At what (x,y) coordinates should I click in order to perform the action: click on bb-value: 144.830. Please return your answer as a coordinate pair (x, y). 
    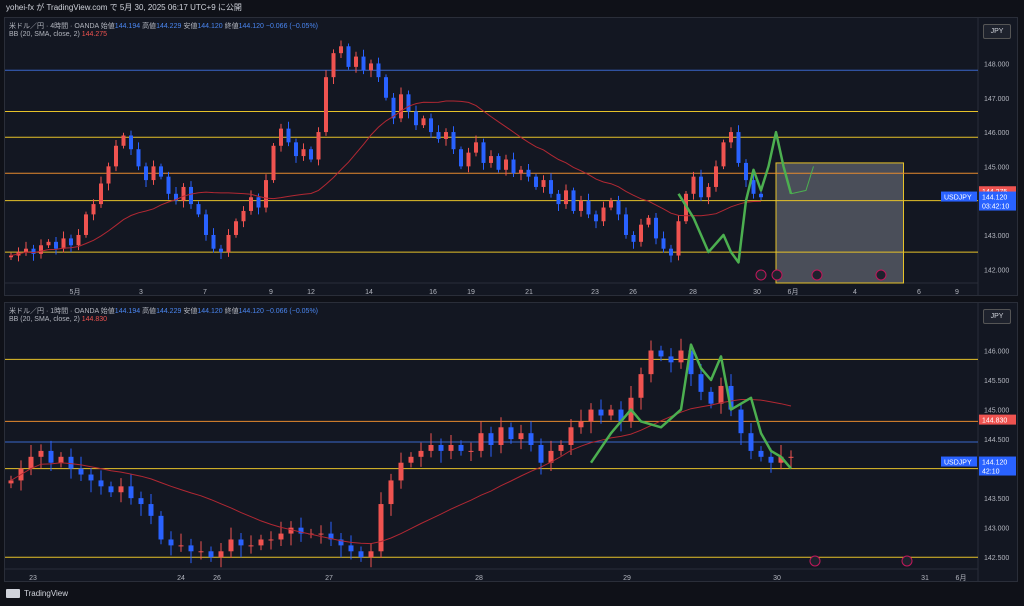
    Looking at the image, I should click on (94, 319).